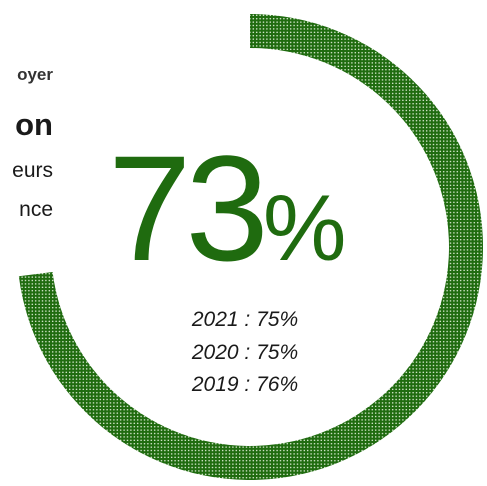  I want to click on partial-kicker-text: oyer, so click(35, 74).